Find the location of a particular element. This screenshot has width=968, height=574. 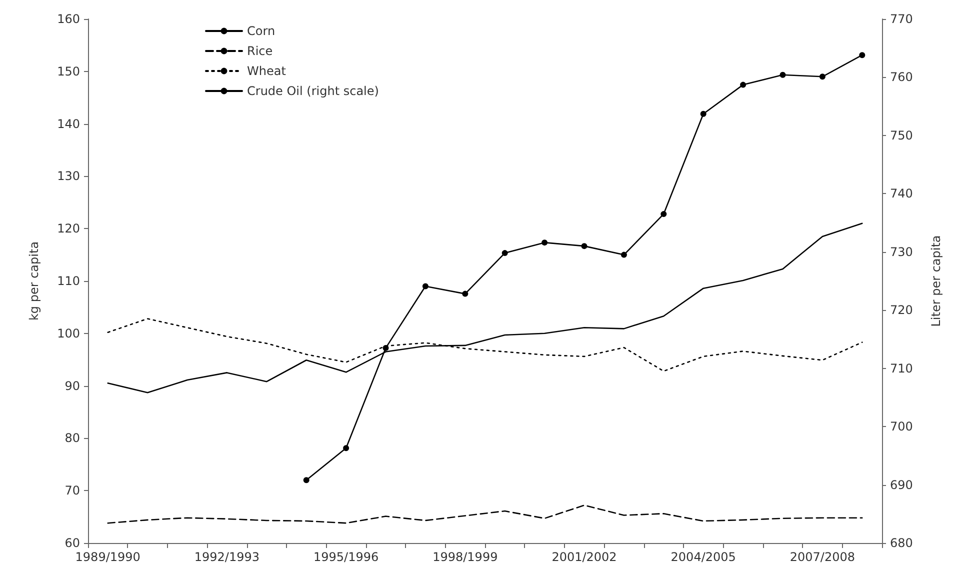

y-tick-label: 80 is located at coordinates (72, 438).